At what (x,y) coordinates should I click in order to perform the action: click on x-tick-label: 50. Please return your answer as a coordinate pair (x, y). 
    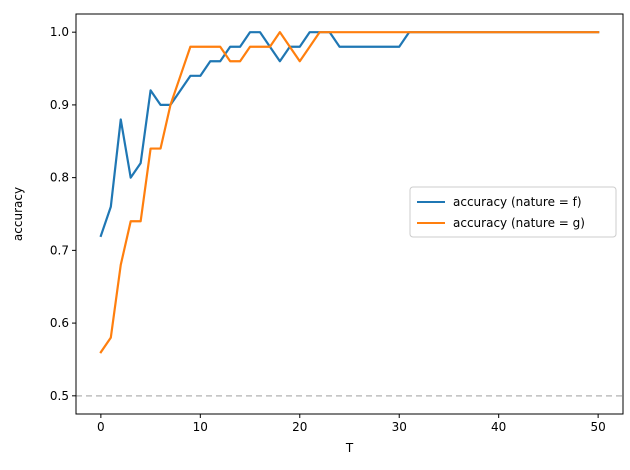
    Looking at the image, I should click on (597, 427).